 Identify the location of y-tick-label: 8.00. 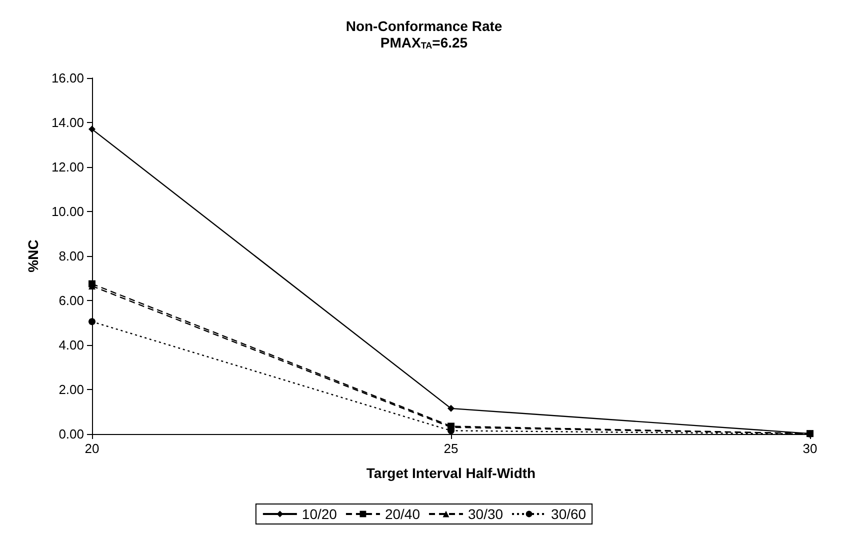
(71, 256).